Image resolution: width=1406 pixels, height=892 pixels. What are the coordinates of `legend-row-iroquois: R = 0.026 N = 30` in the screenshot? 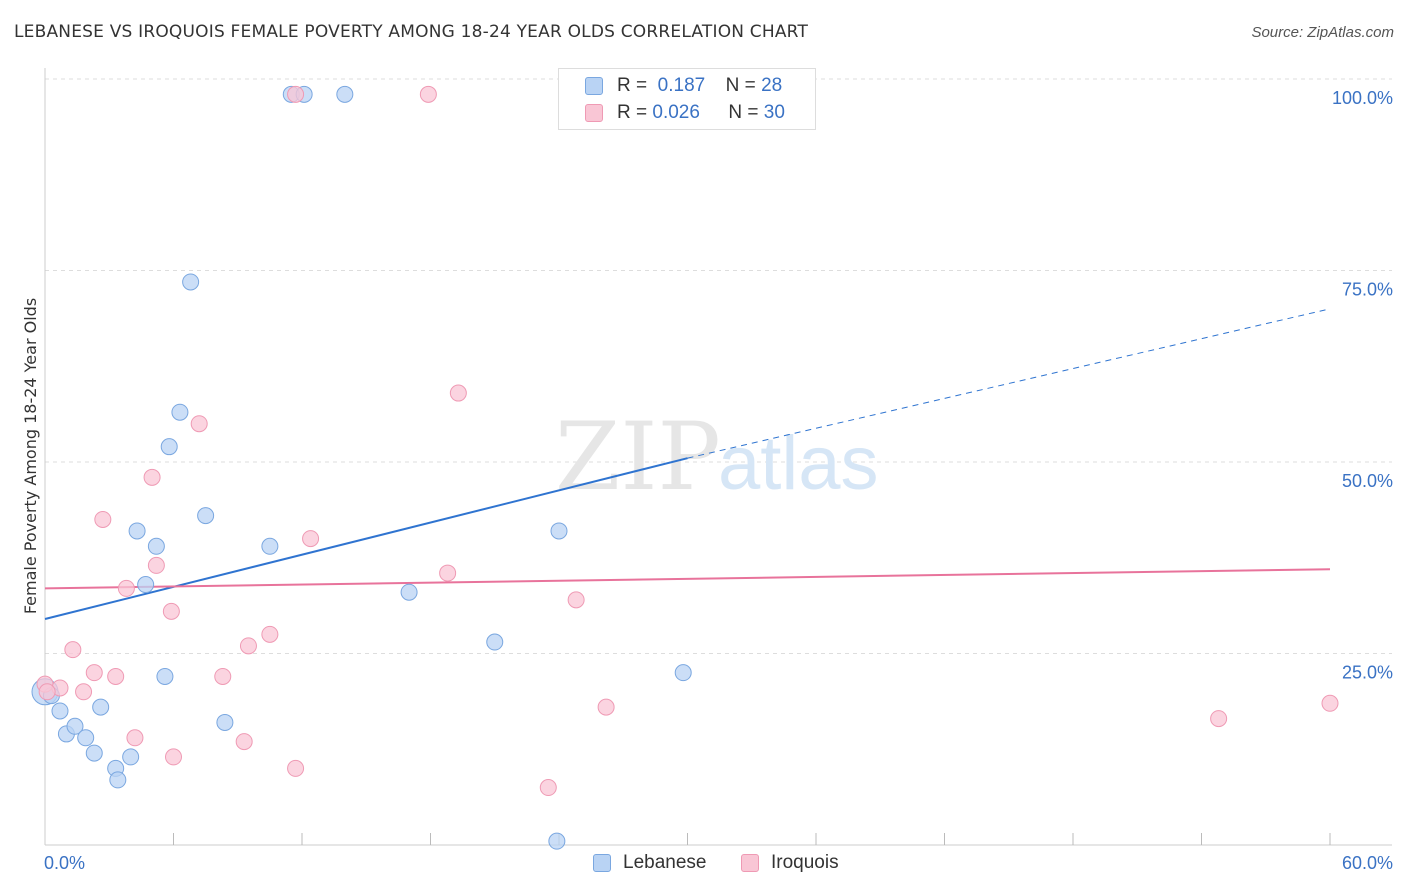 It's located at (685, 113).